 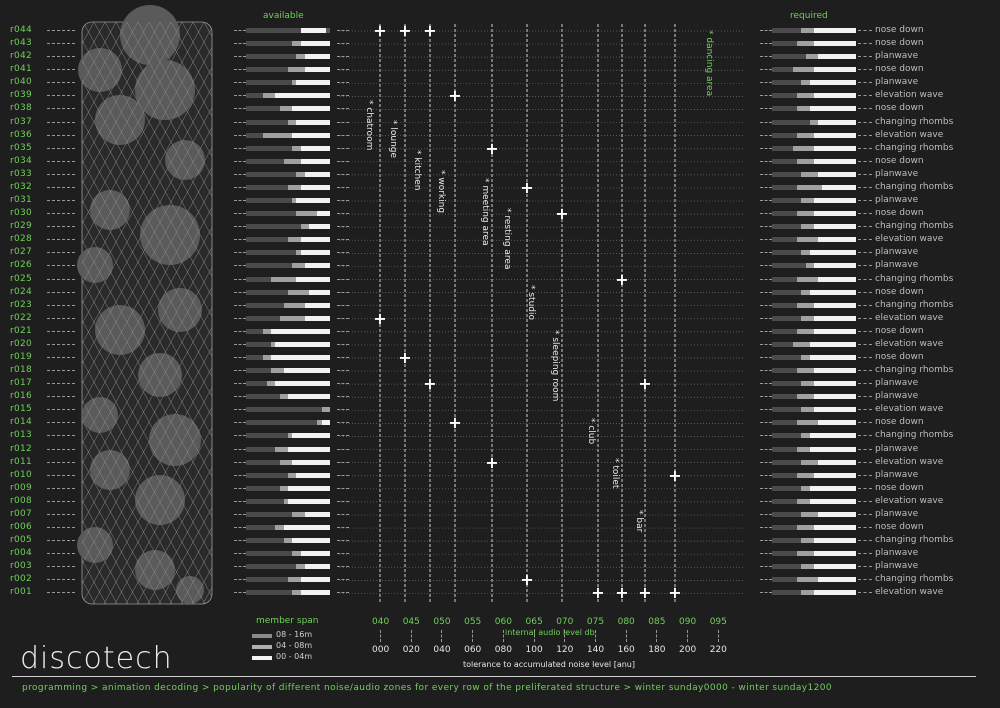 What do you see at coordinates (21, 173) in the screenshot?
I see `row-id-label: r033` at bounding box center [21, 173].